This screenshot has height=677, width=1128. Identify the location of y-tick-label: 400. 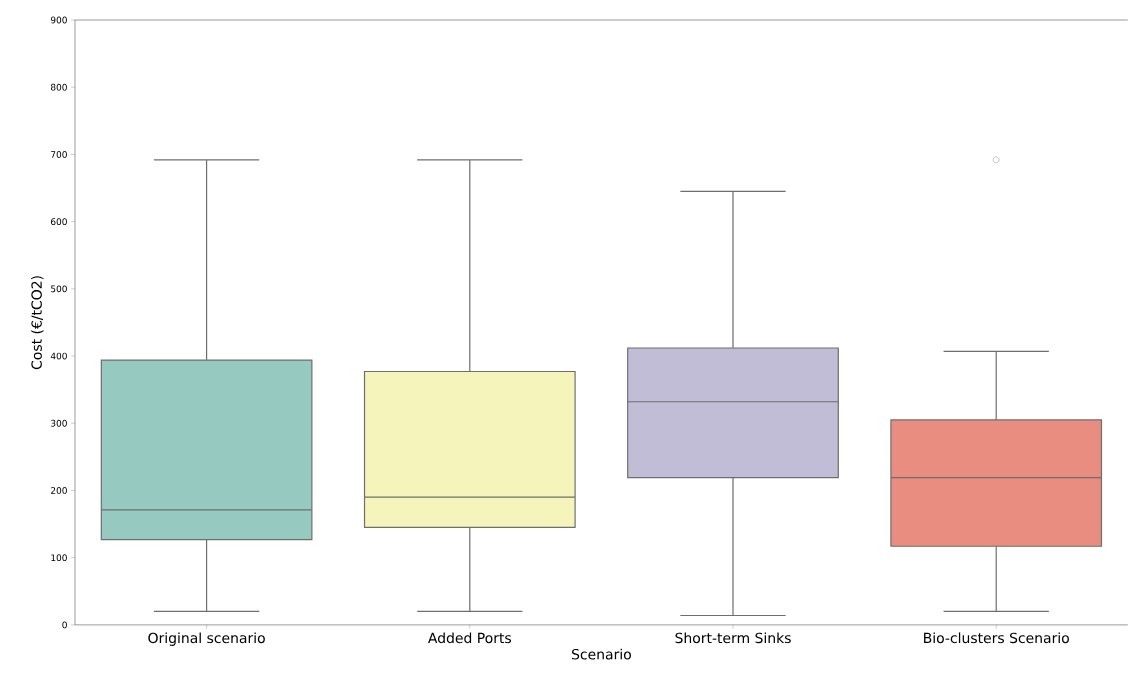
(58, 356).